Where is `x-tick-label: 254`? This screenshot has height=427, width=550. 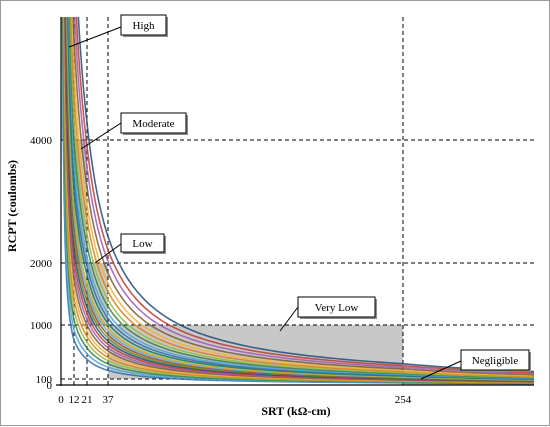
x-tick-label: 254 is located at coordinates (403, 400).